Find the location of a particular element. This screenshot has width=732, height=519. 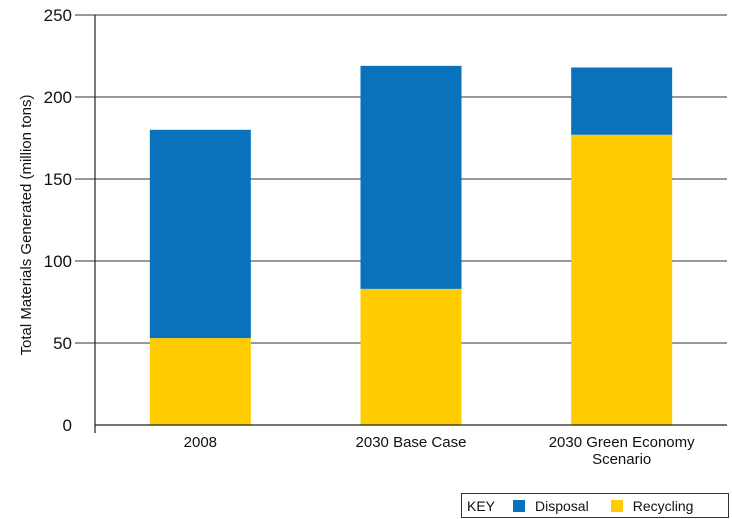

x-category-label-0: 2008 is located at coordinates (200, 442).